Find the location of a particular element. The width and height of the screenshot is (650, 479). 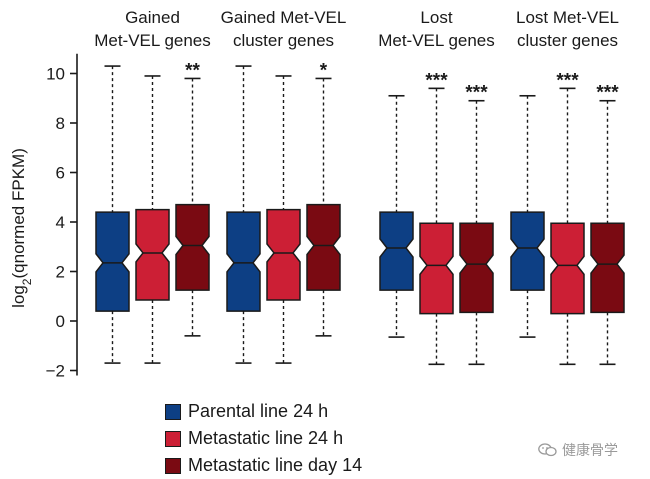

legend-item-metastatic-24h: Metastatic line 24 h is located at coordinates (263, 438).